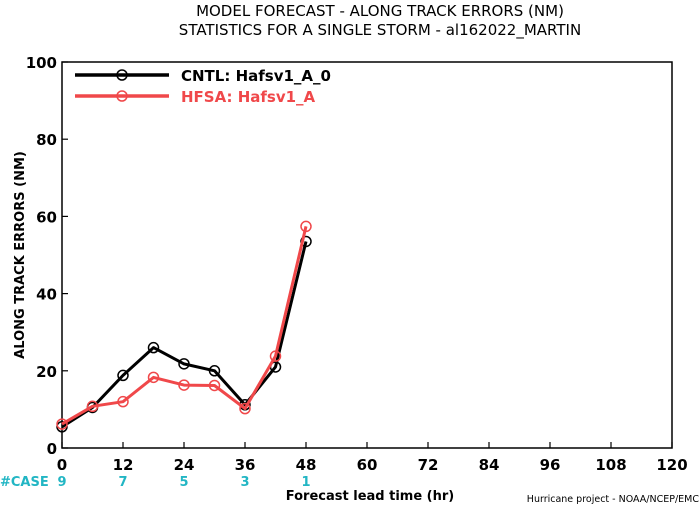 This screenshot has height=506, width=700. Describe the element at coordinates (122, 96) in the screenshot. I see `legend-marker-hfsa` at that location.